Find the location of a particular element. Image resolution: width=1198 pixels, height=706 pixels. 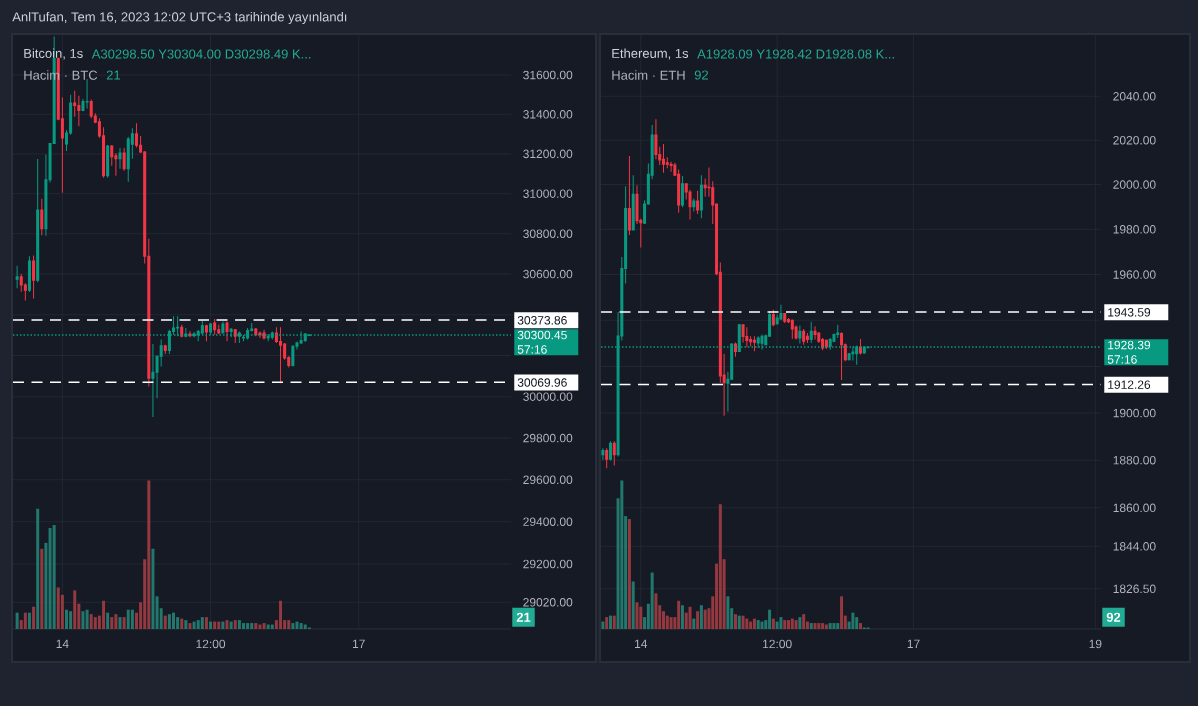

y-tick-label: 1960.00 is located at coordinates (1134, 274).